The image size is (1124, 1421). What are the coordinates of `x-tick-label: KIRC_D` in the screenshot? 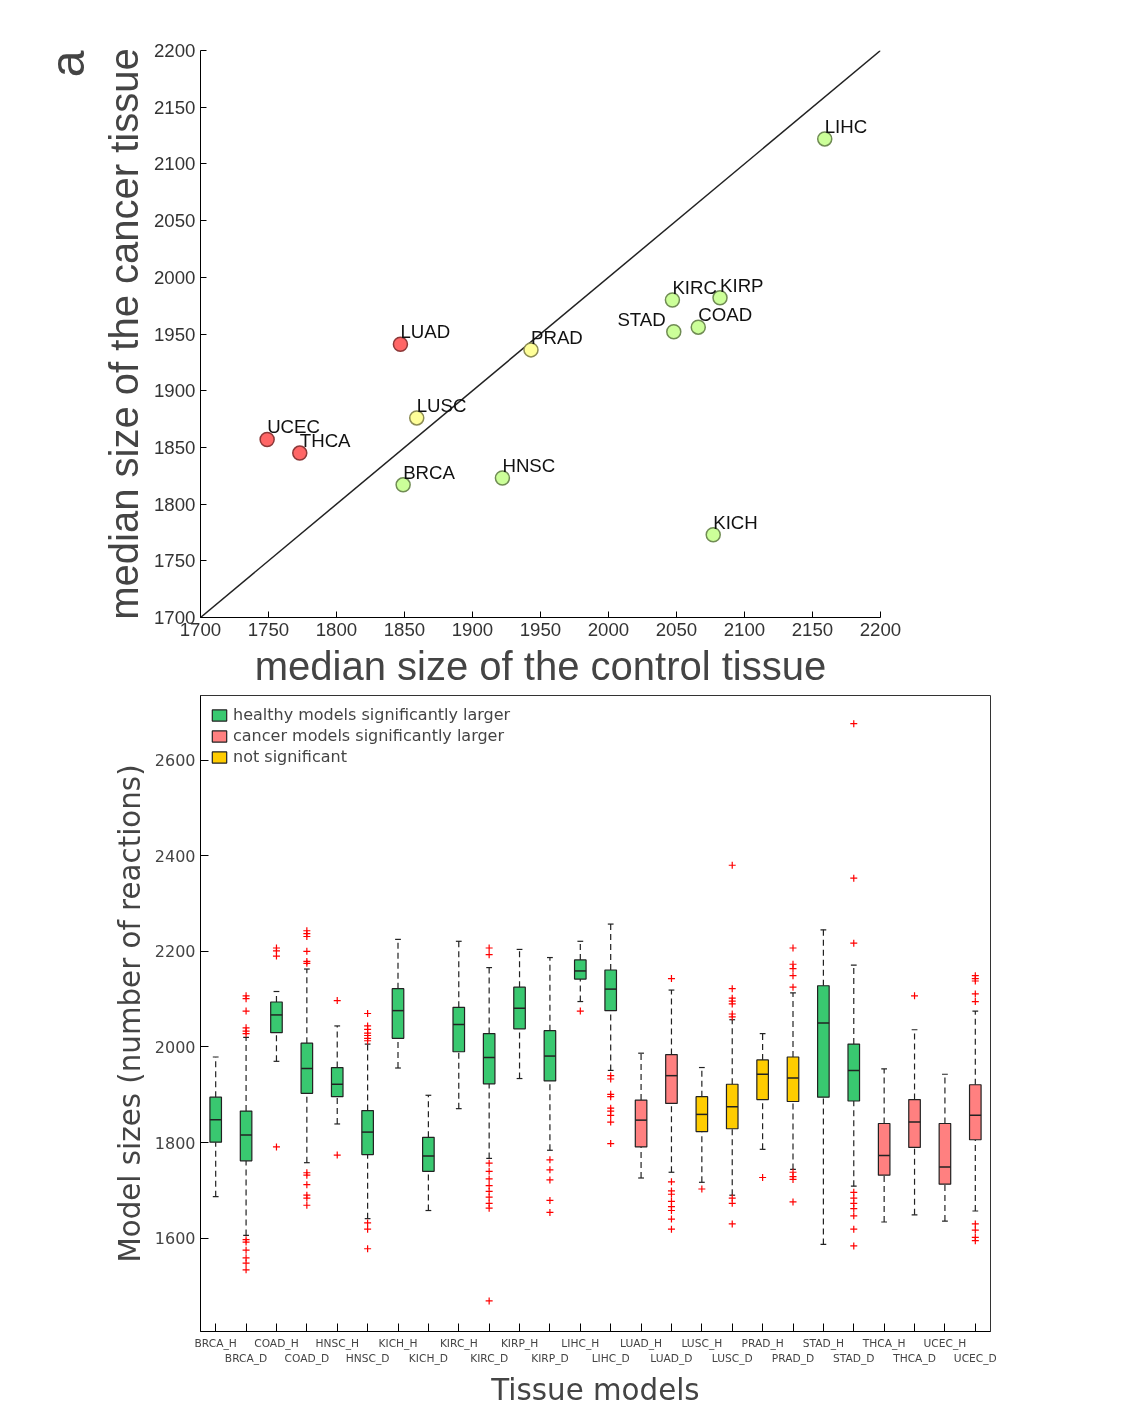 It's located at (489, 1359).